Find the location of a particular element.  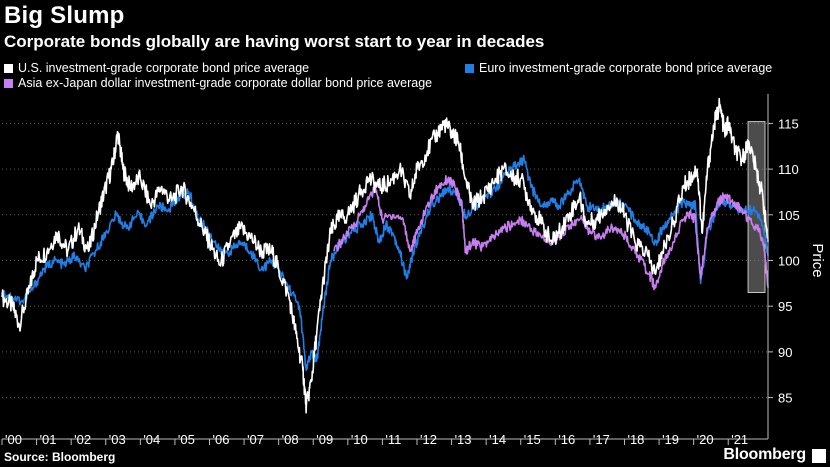

chart-logo-icon is located at coordinates (819, 456).